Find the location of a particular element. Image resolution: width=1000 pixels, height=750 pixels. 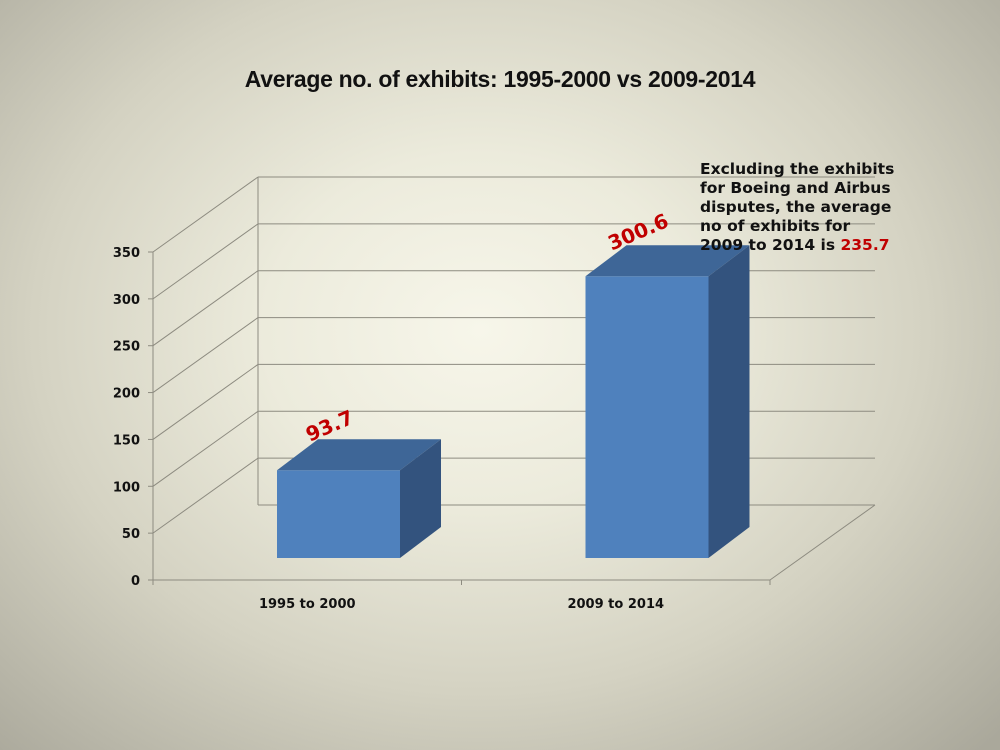

x-tick-label-1: 1995 to 2000 is located at coordinates (307, 604).